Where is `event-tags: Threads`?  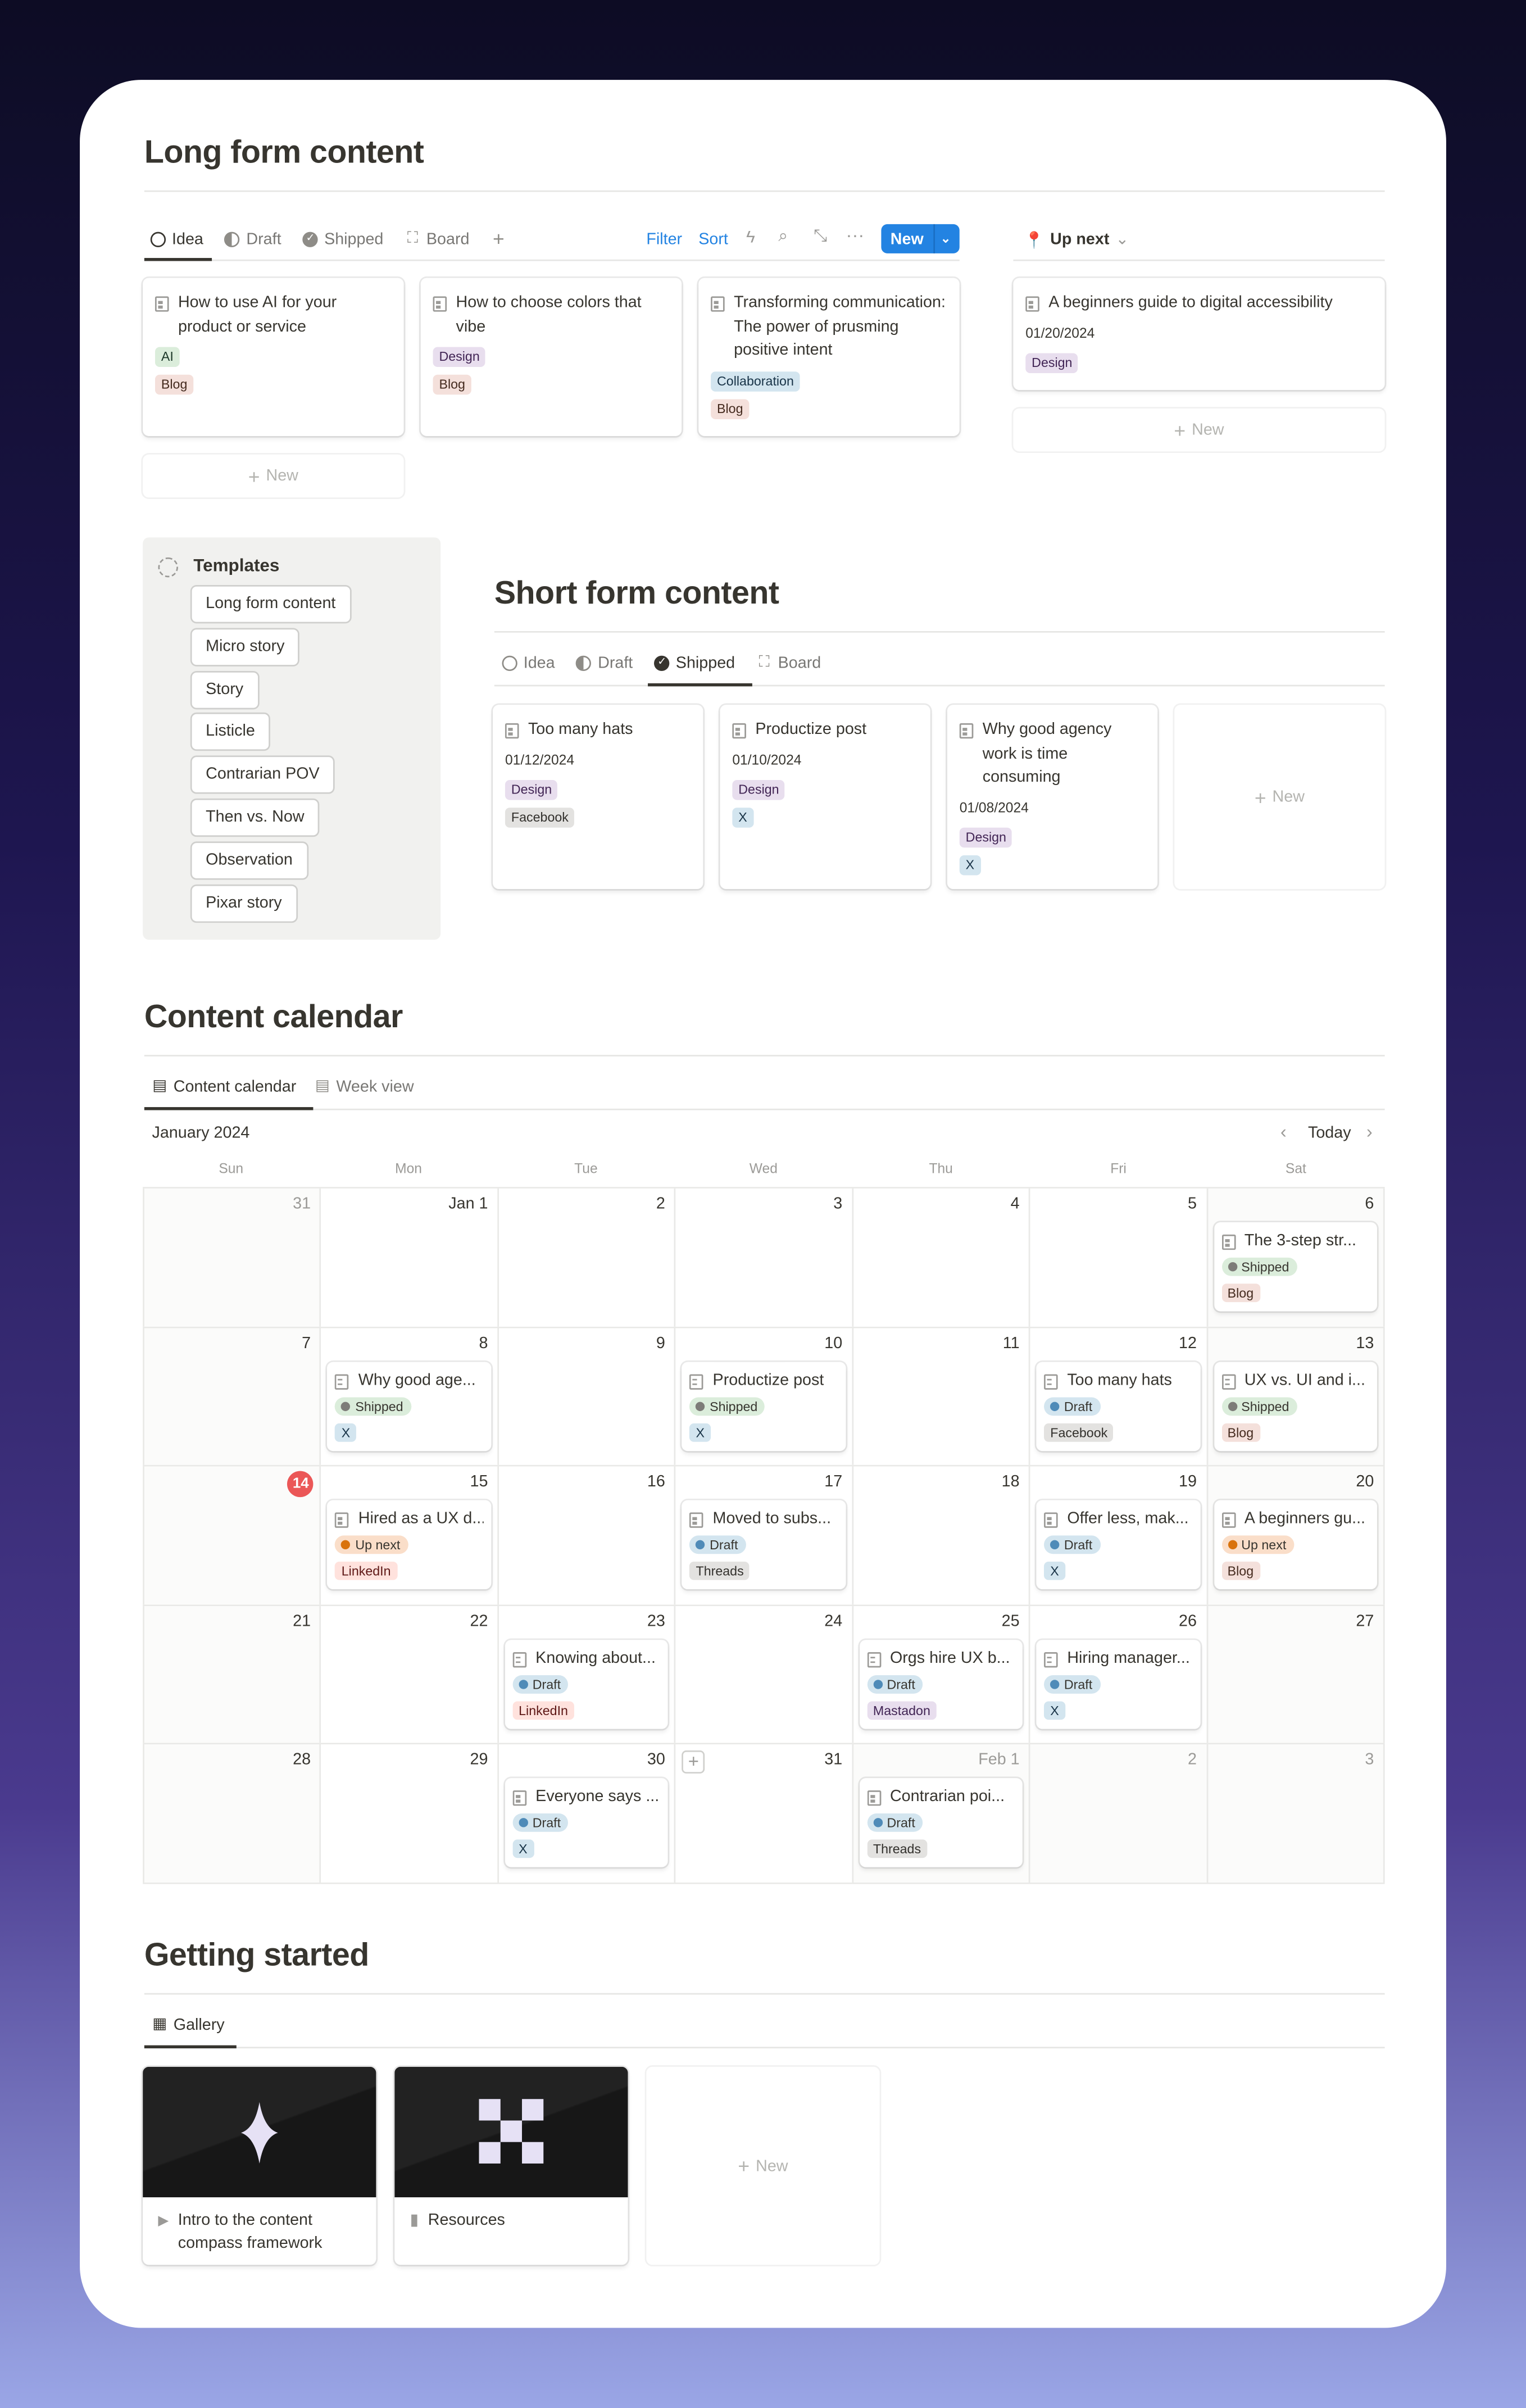 event-tags: Threads is located at coordinates (940, 1846).